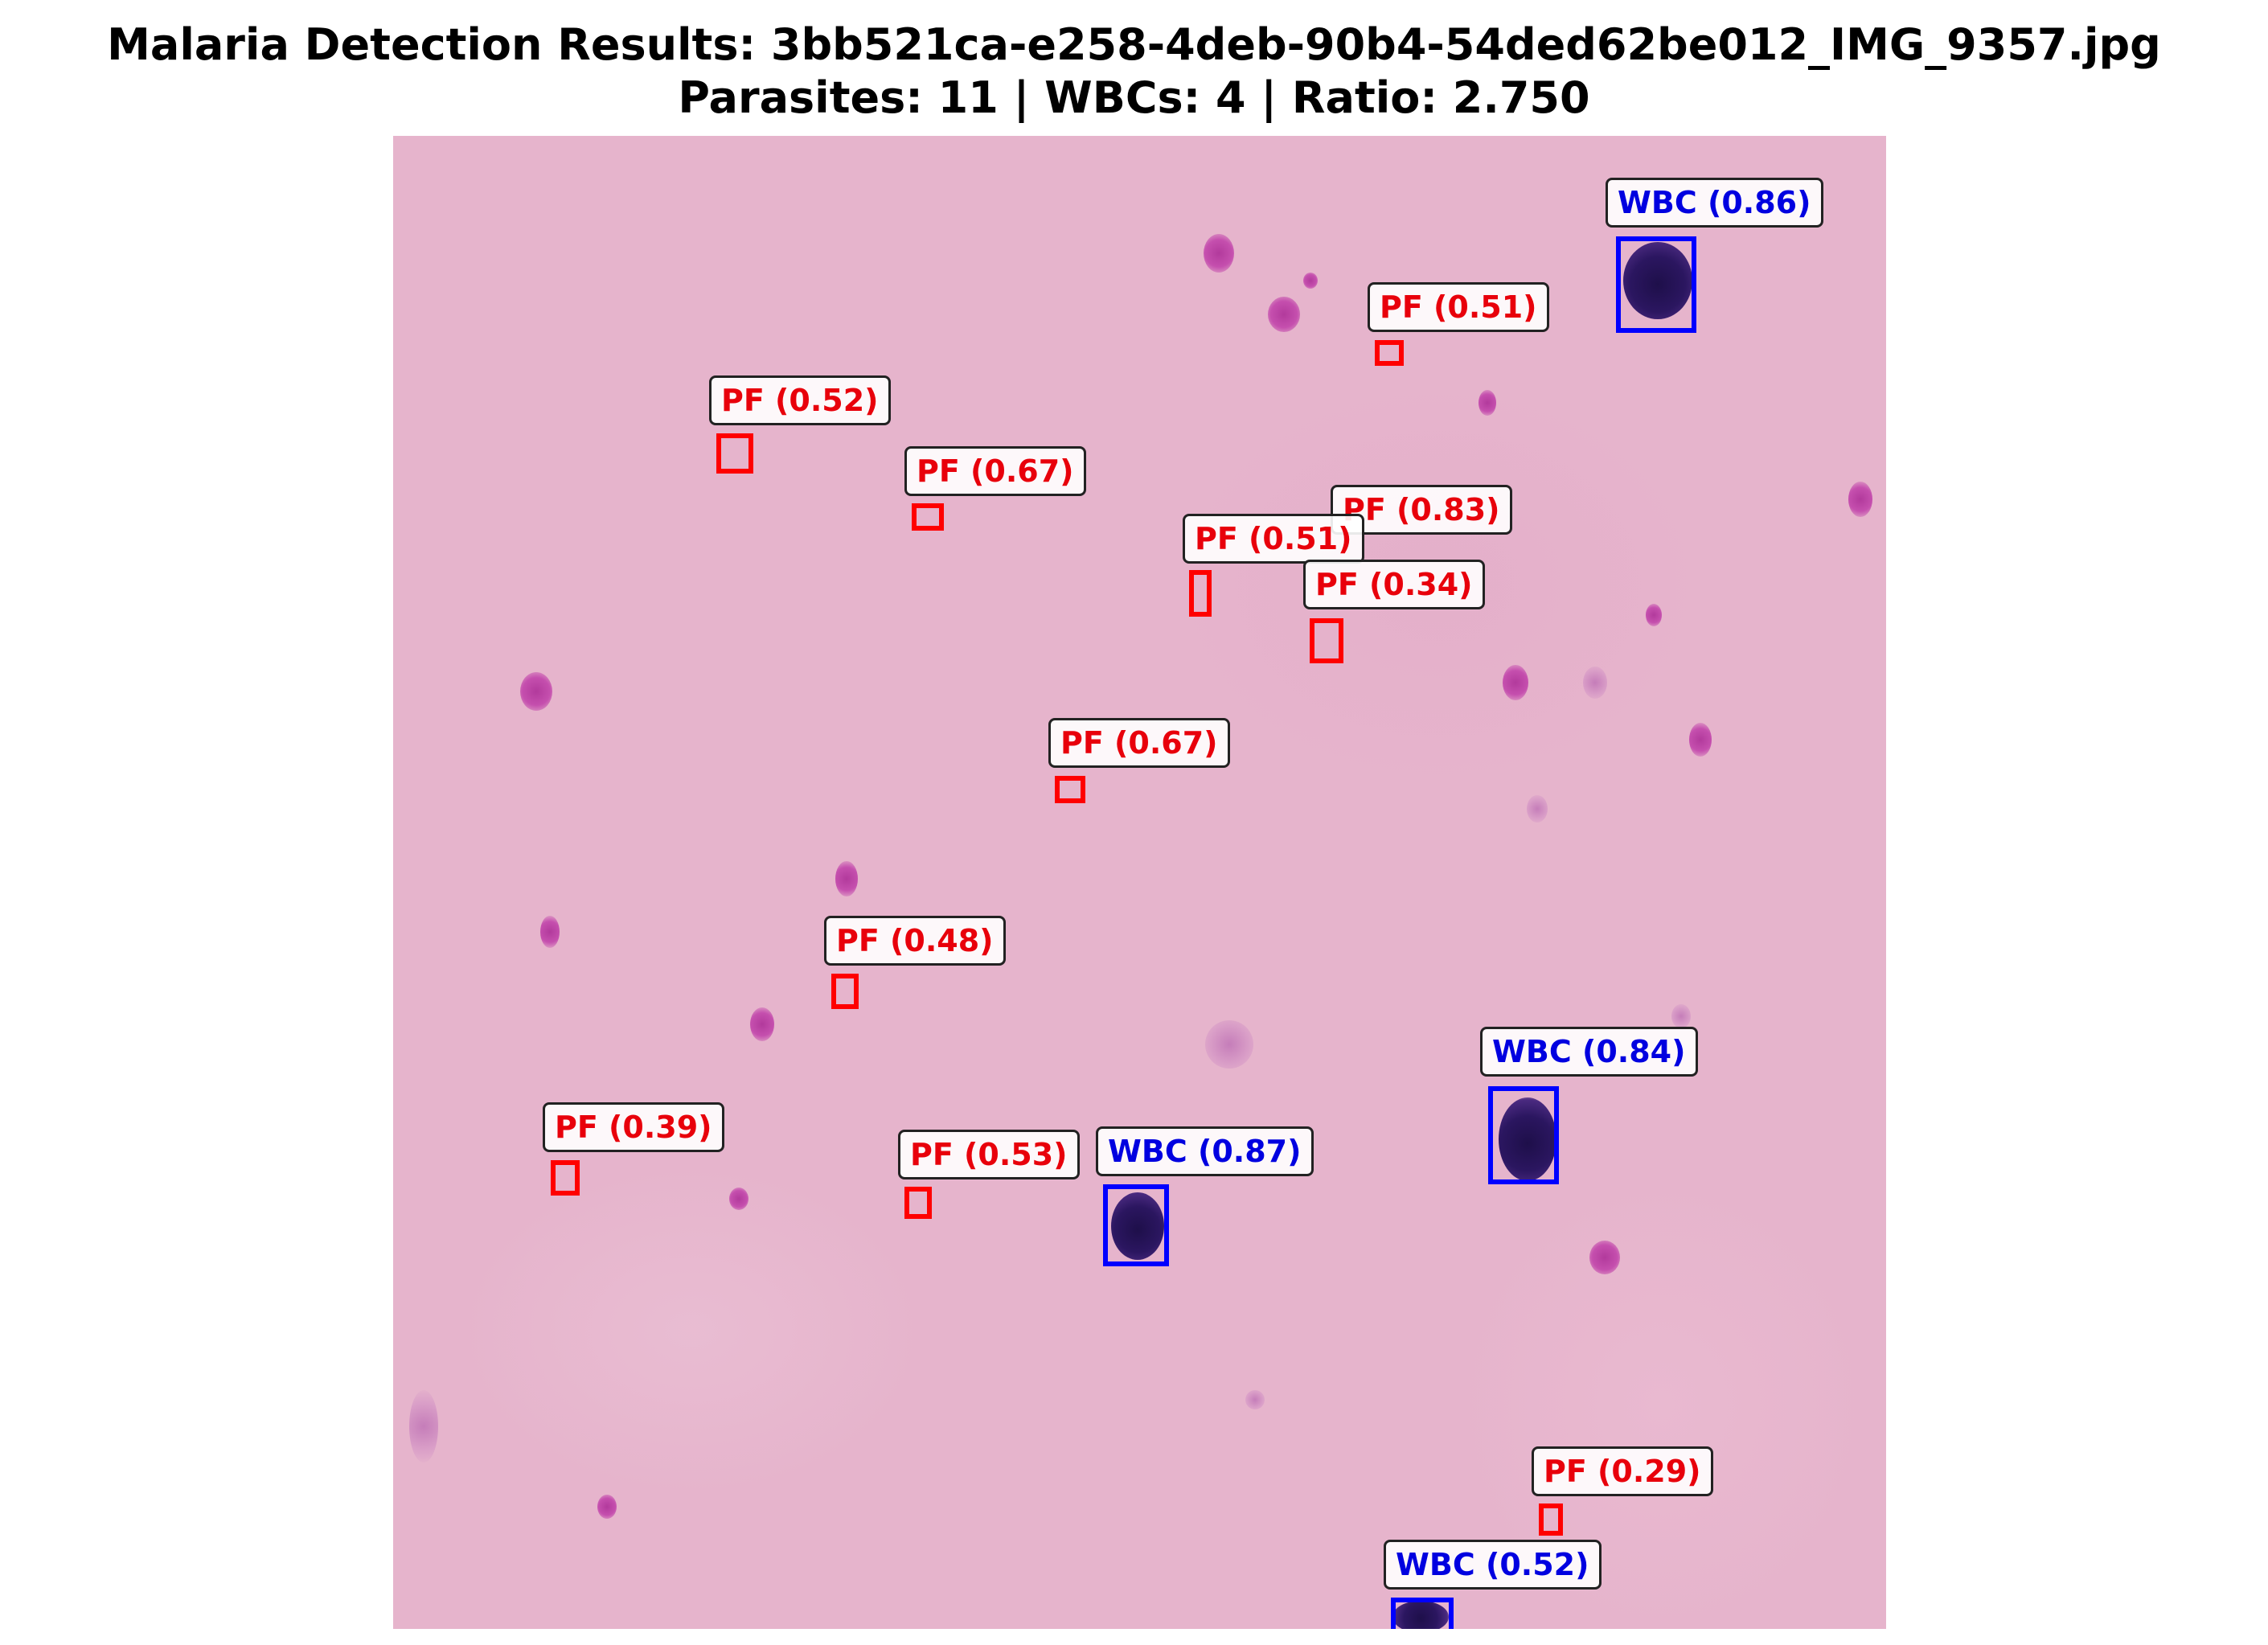  What do you see at coordinates (1205, 1151) in the screenshot?
I see `detection-label: WBC (0.87)` at bounding box center [1205, 1151].